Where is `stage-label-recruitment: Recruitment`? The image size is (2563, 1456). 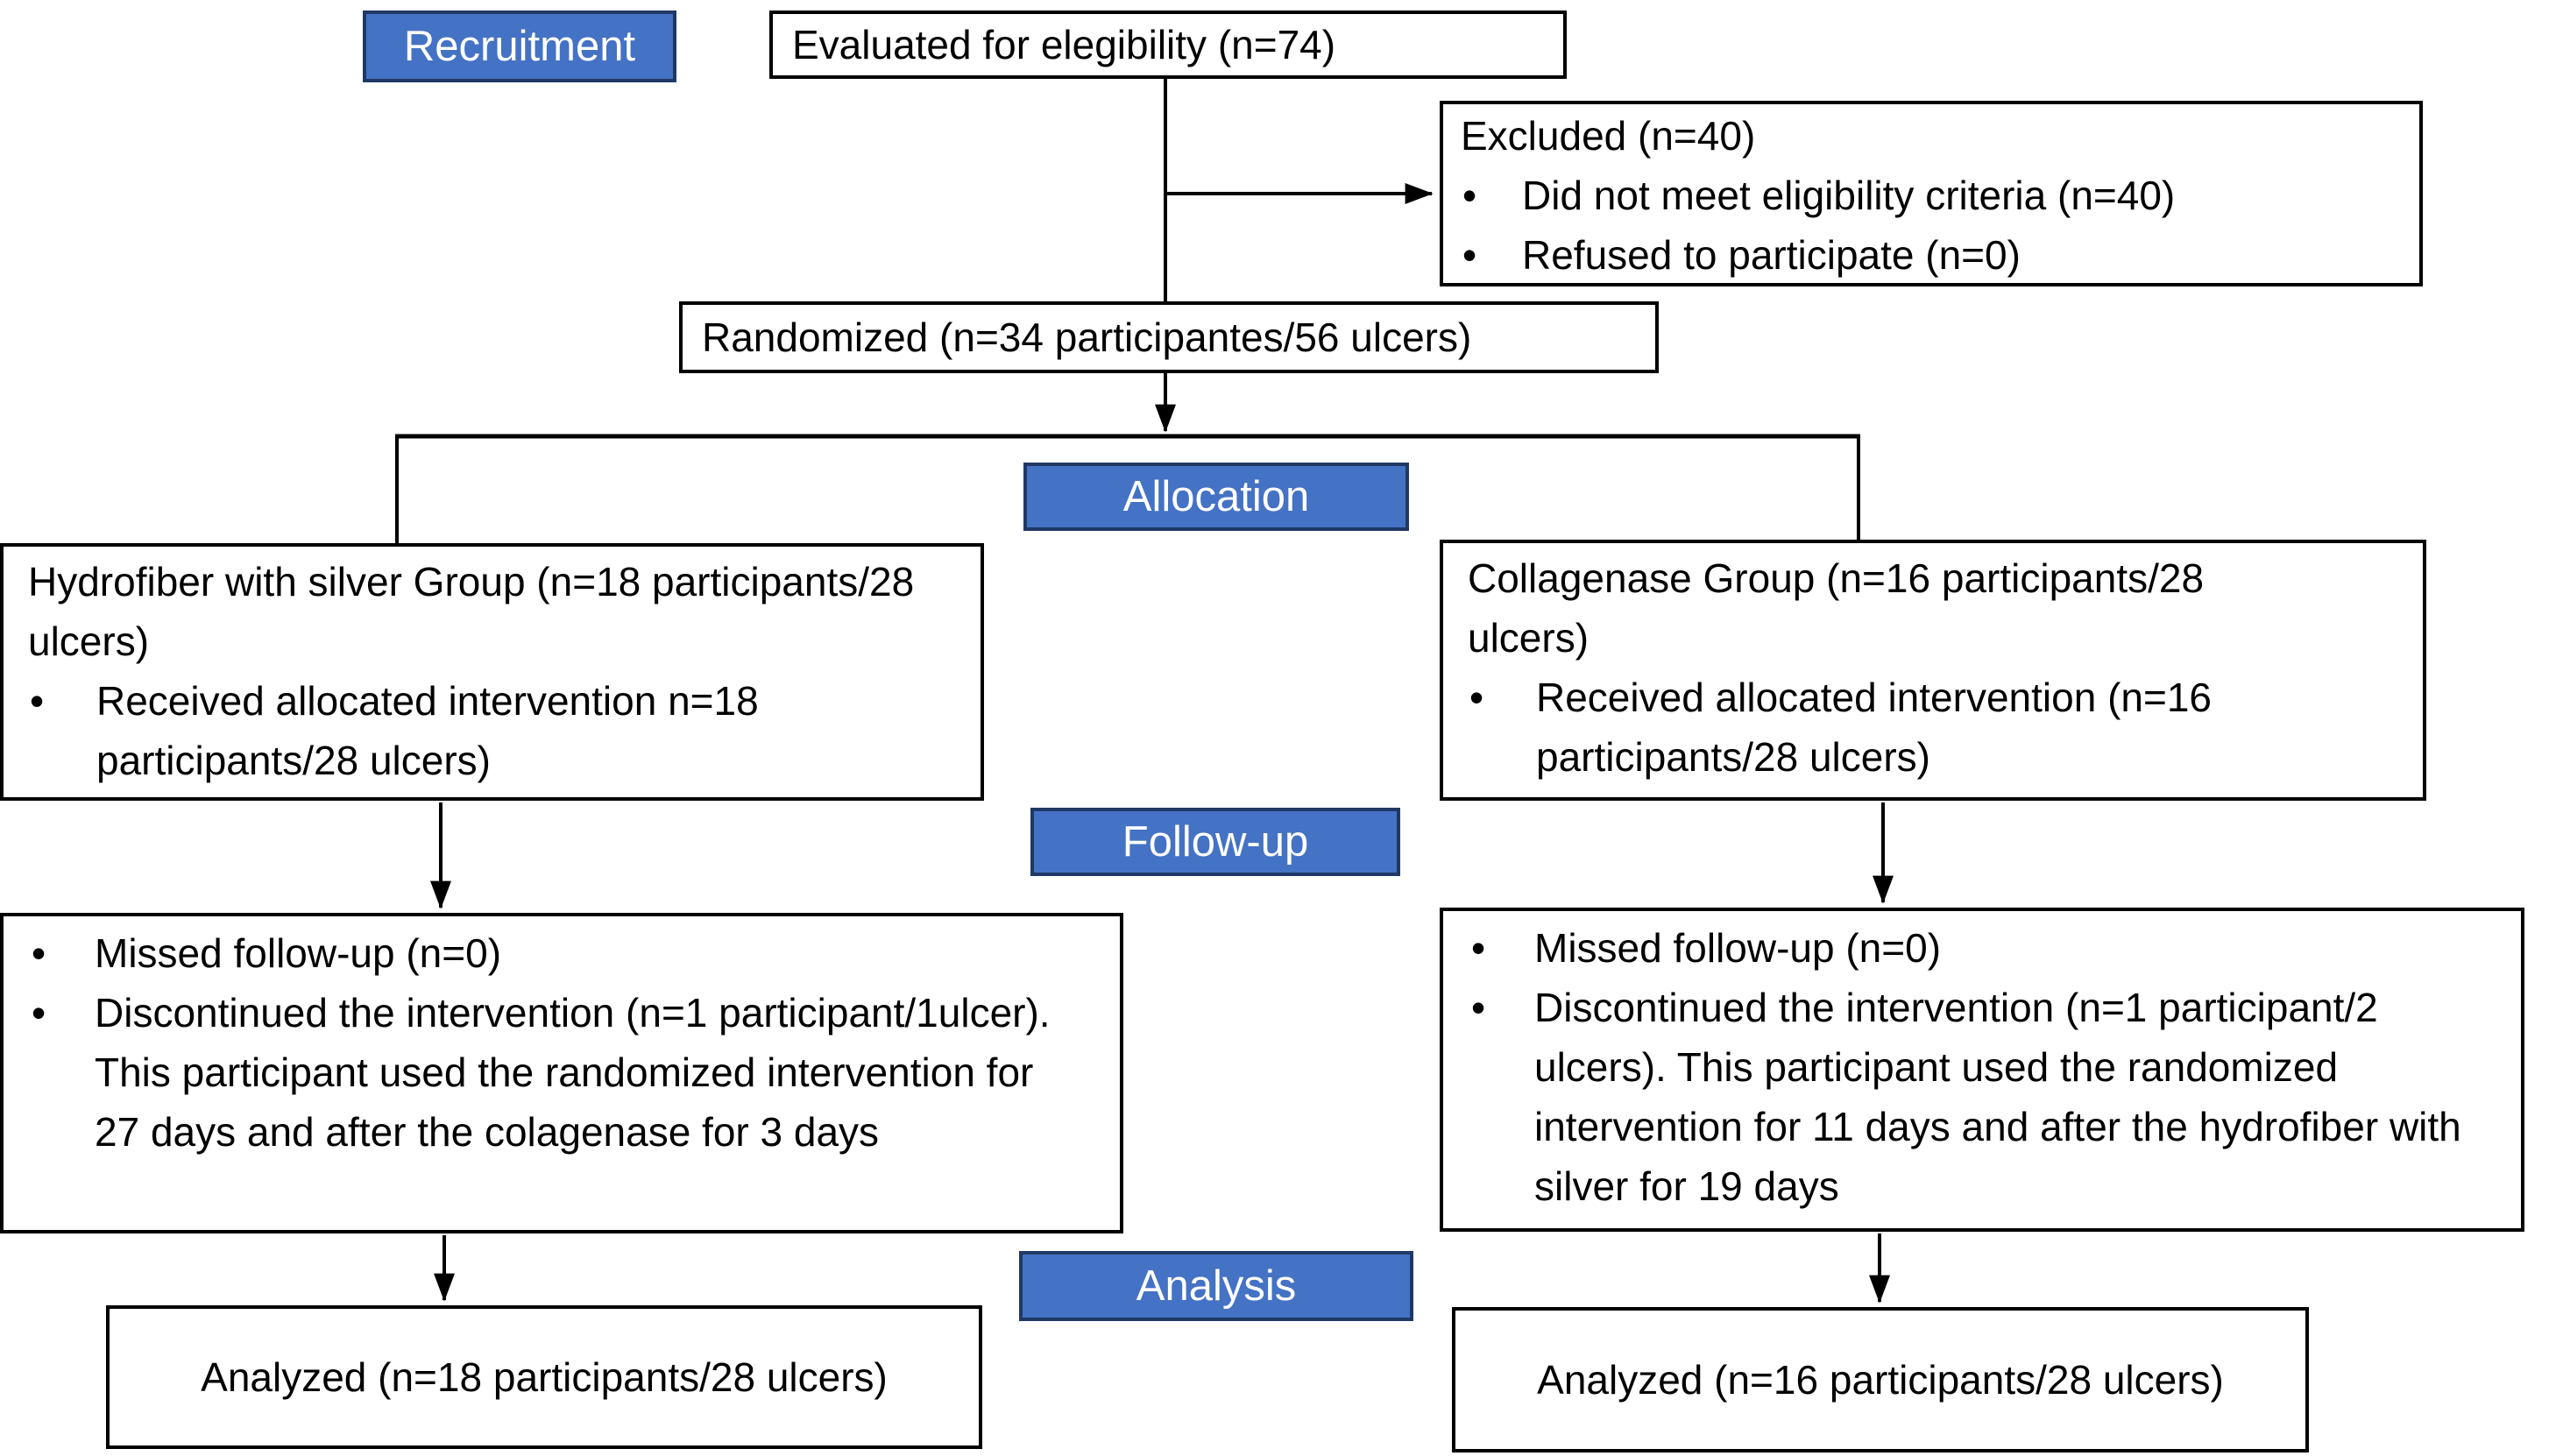
stage-label-recruitment: Recruitment is located at coordinates (519, 46).